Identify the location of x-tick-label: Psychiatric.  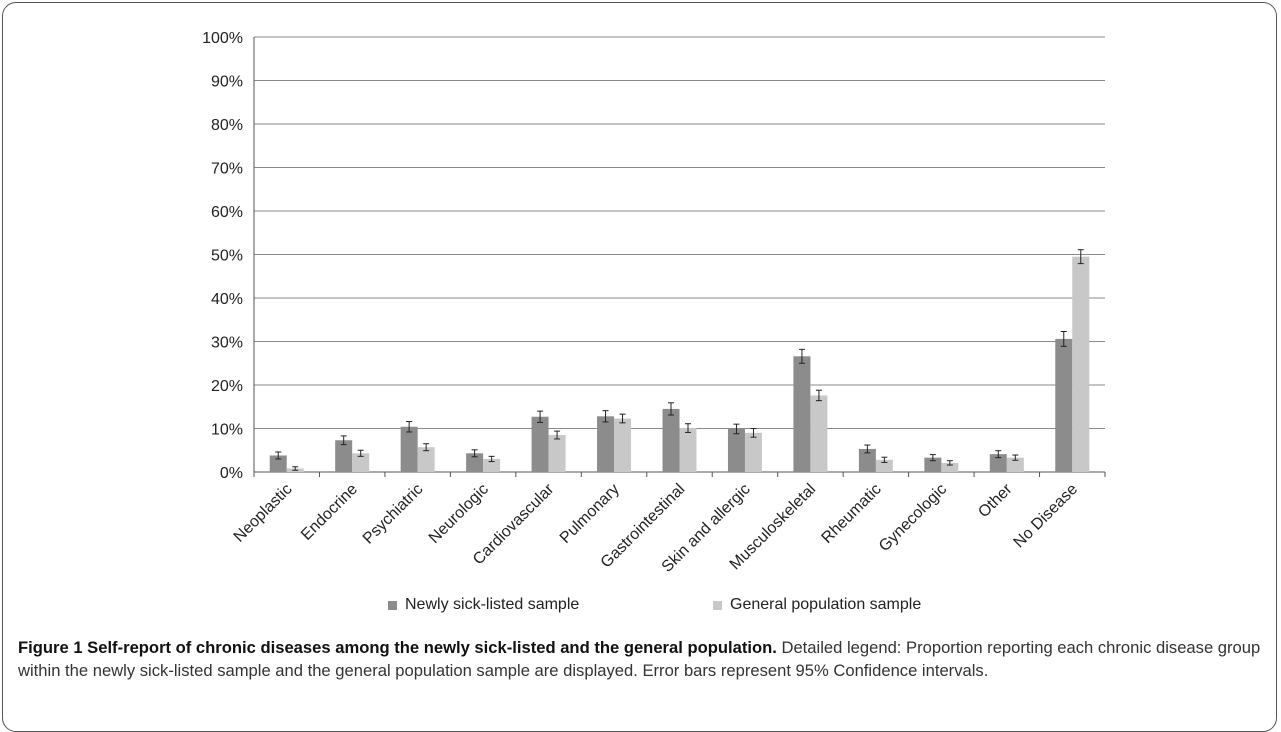
(393, 514).